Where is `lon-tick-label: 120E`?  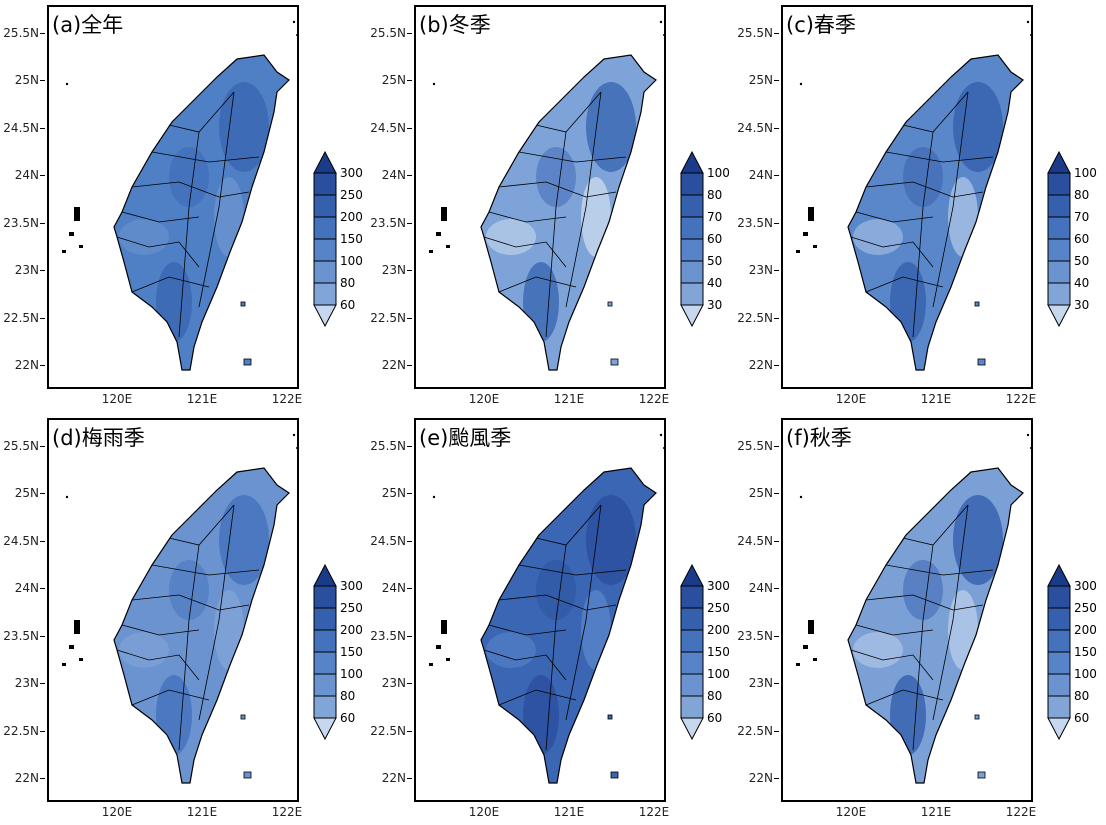 lon-tick-label: 120E is located at coordinates (851, 399).